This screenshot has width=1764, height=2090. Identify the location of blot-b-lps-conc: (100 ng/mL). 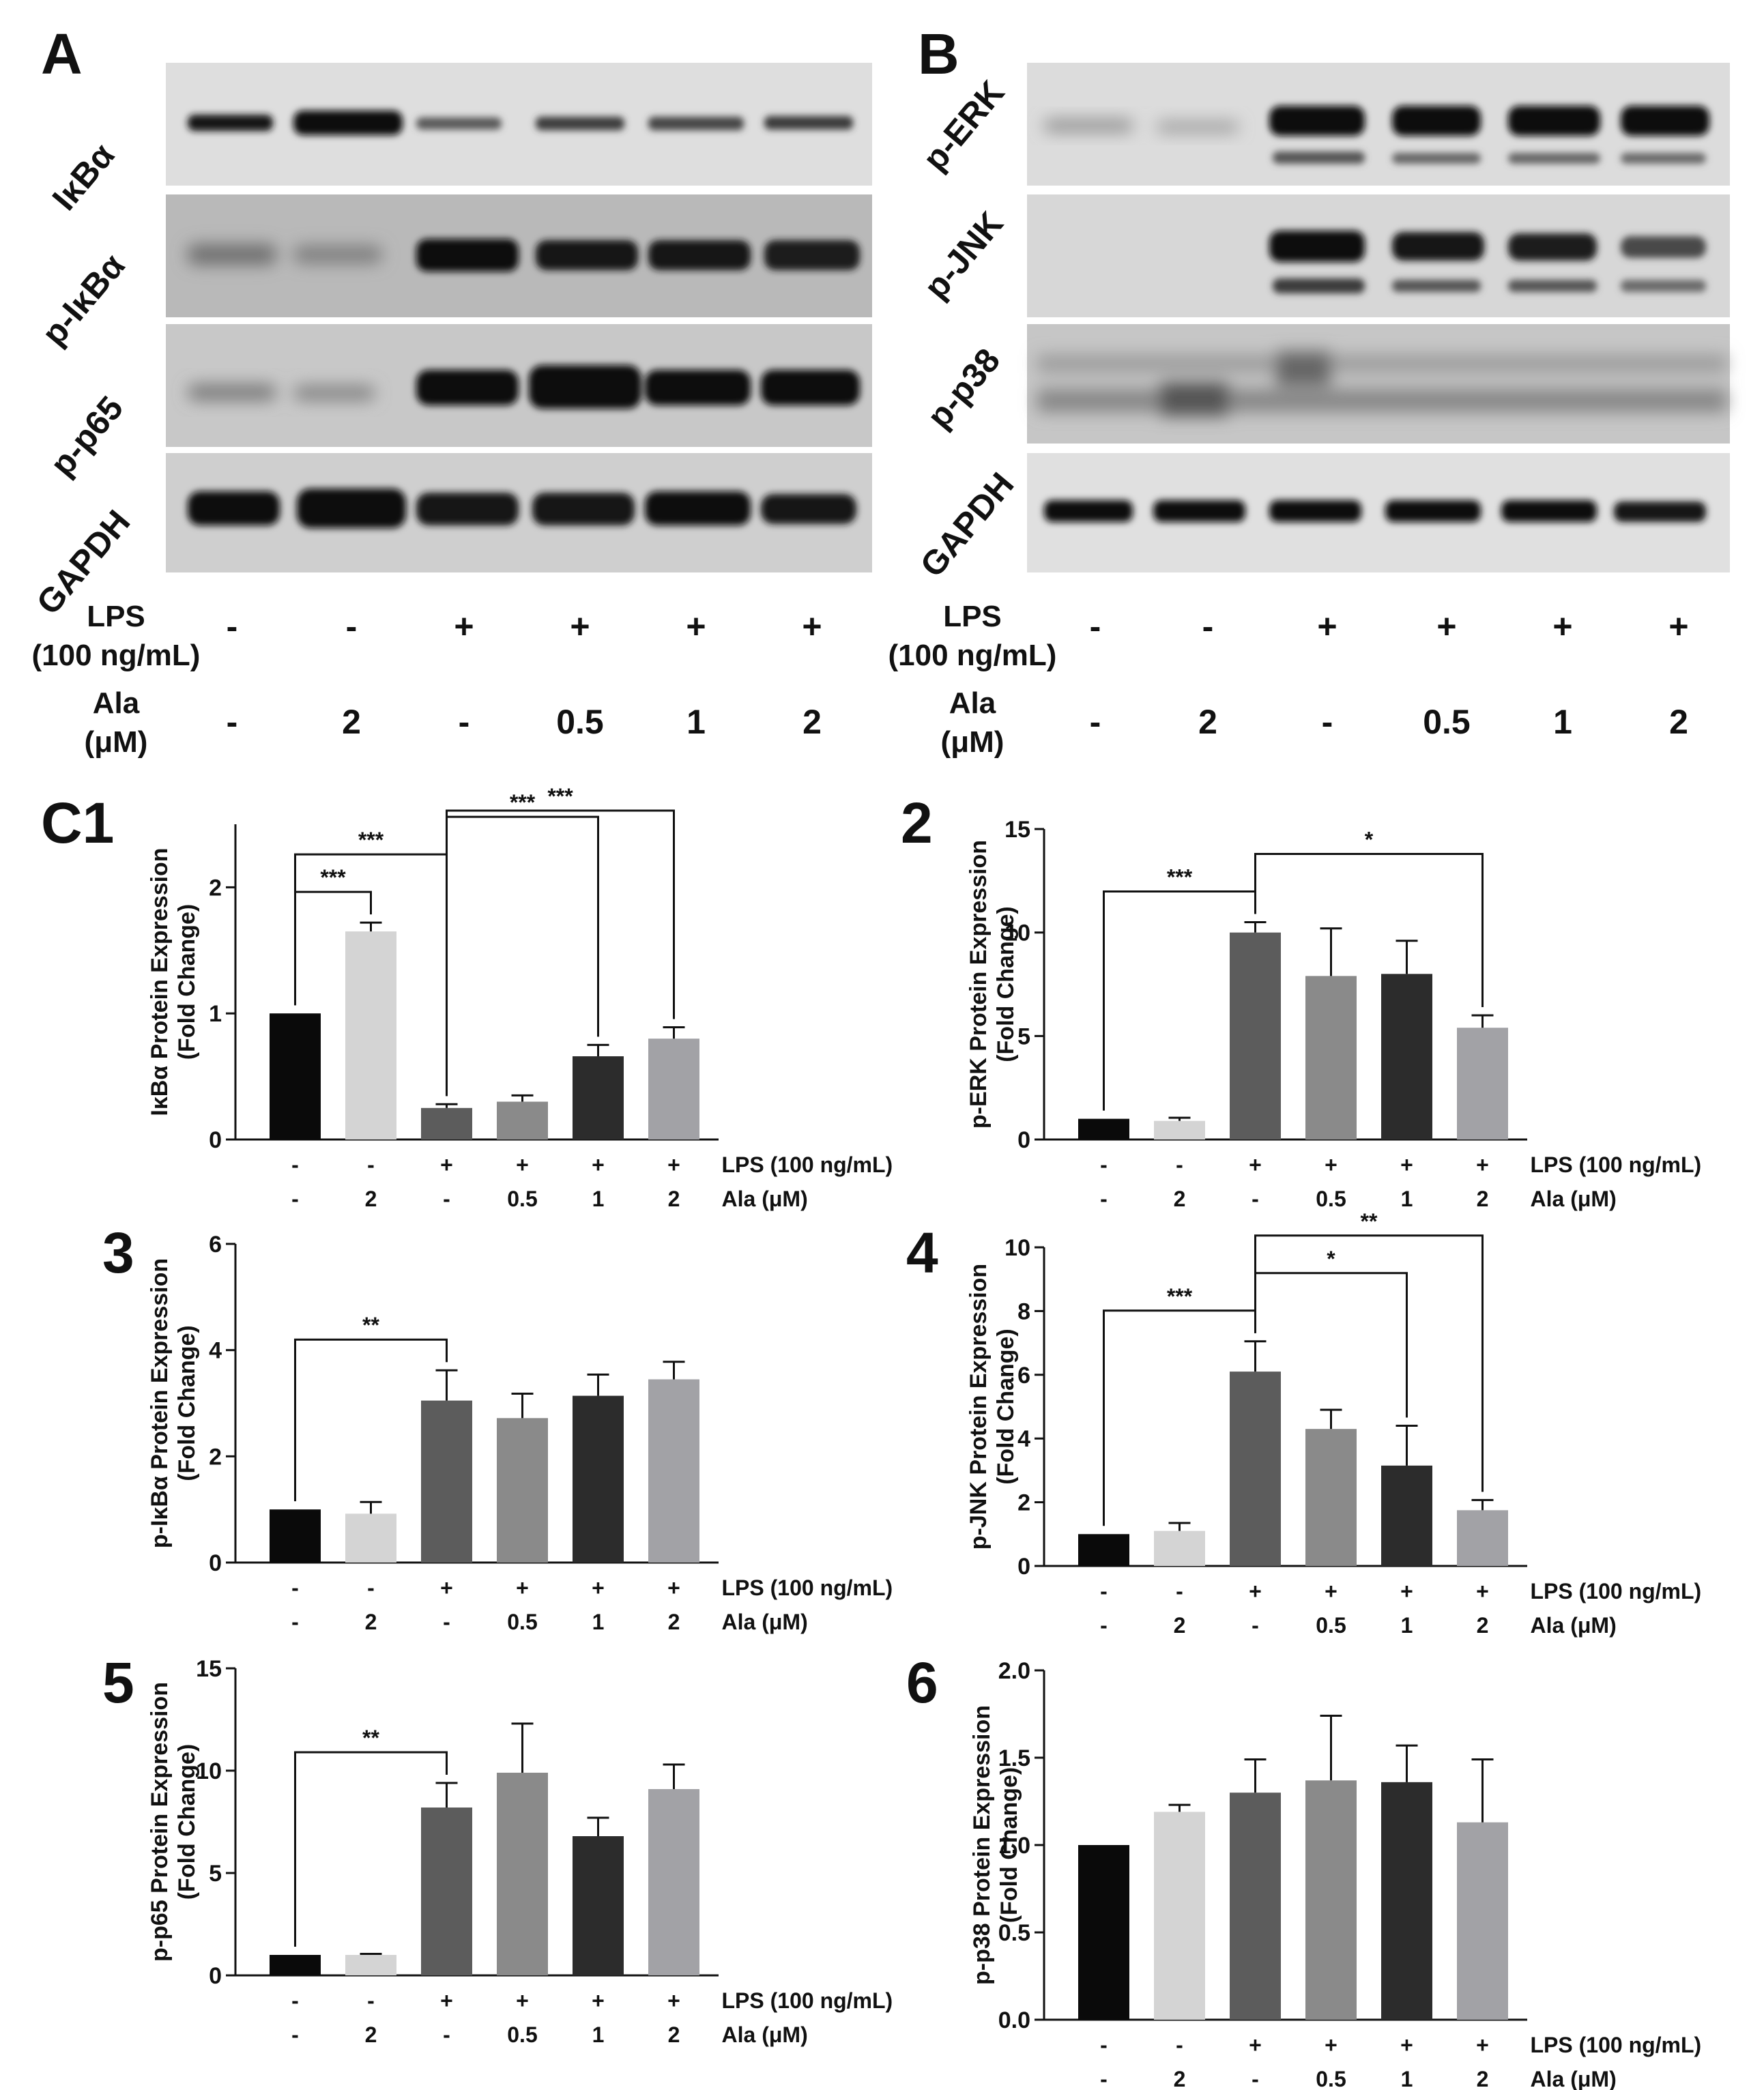
(972, 655).